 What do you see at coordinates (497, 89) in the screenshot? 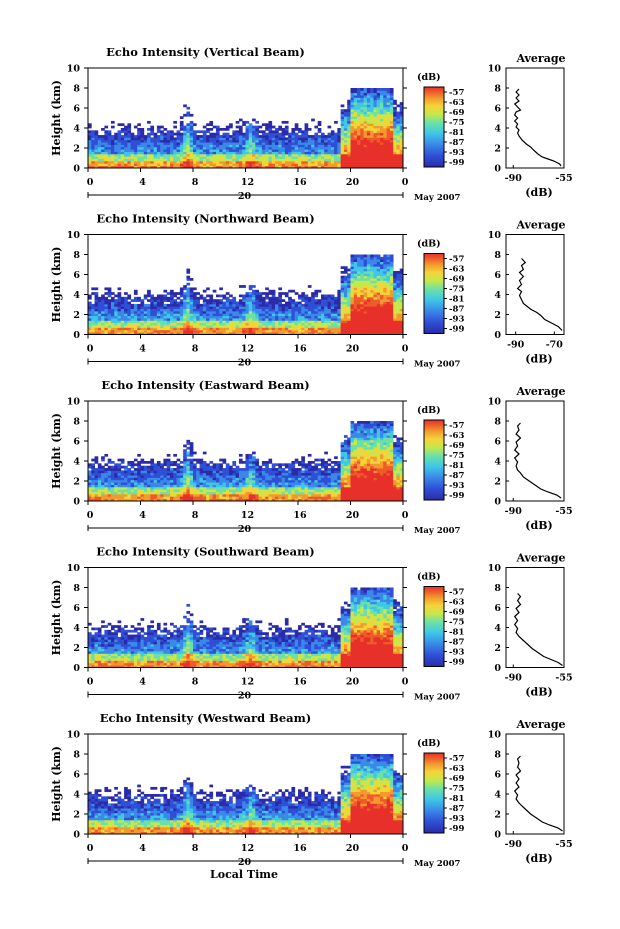
I see `average-y-tick-label: 8` at bounding box center [497, 89].